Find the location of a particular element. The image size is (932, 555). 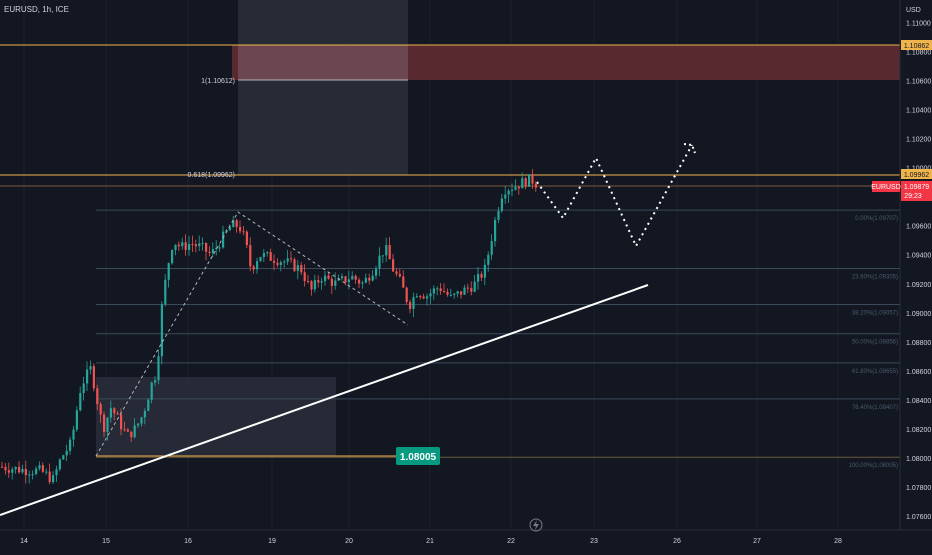

time-tick-label: 20 is located at coordinates (349, 541).